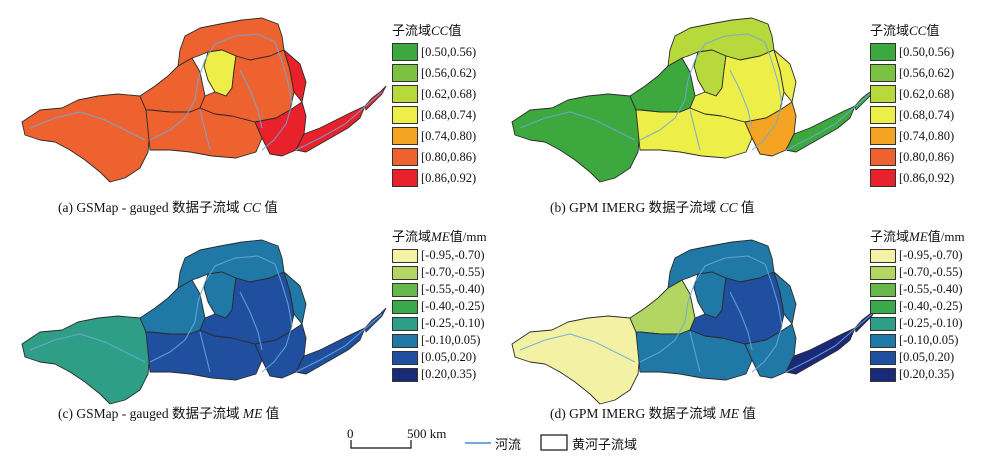 The height and width of the screenshot is (460, 1000). I want to click on legend-label: [0.50,0.56), so click(927, 51).